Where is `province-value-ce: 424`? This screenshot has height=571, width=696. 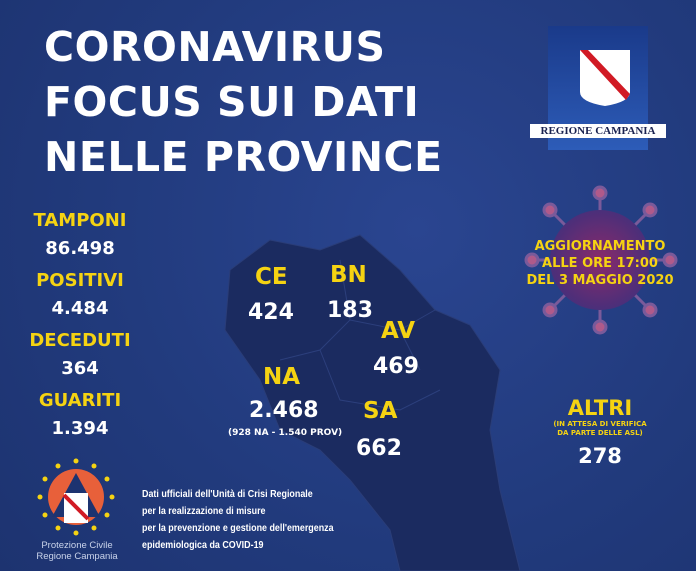
province-value-ce: 424 is located at coordinates (271, 312).